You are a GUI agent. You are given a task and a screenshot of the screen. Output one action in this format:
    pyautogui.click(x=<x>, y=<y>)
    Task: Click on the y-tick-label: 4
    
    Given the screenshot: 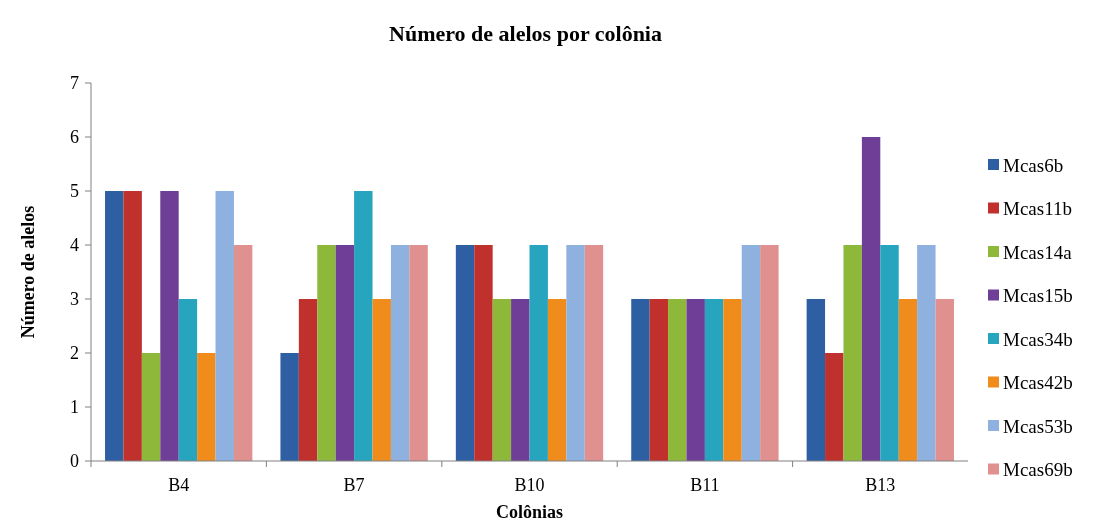 What is the action you would take?
    pyautogui.click(x=74, y=245)
    